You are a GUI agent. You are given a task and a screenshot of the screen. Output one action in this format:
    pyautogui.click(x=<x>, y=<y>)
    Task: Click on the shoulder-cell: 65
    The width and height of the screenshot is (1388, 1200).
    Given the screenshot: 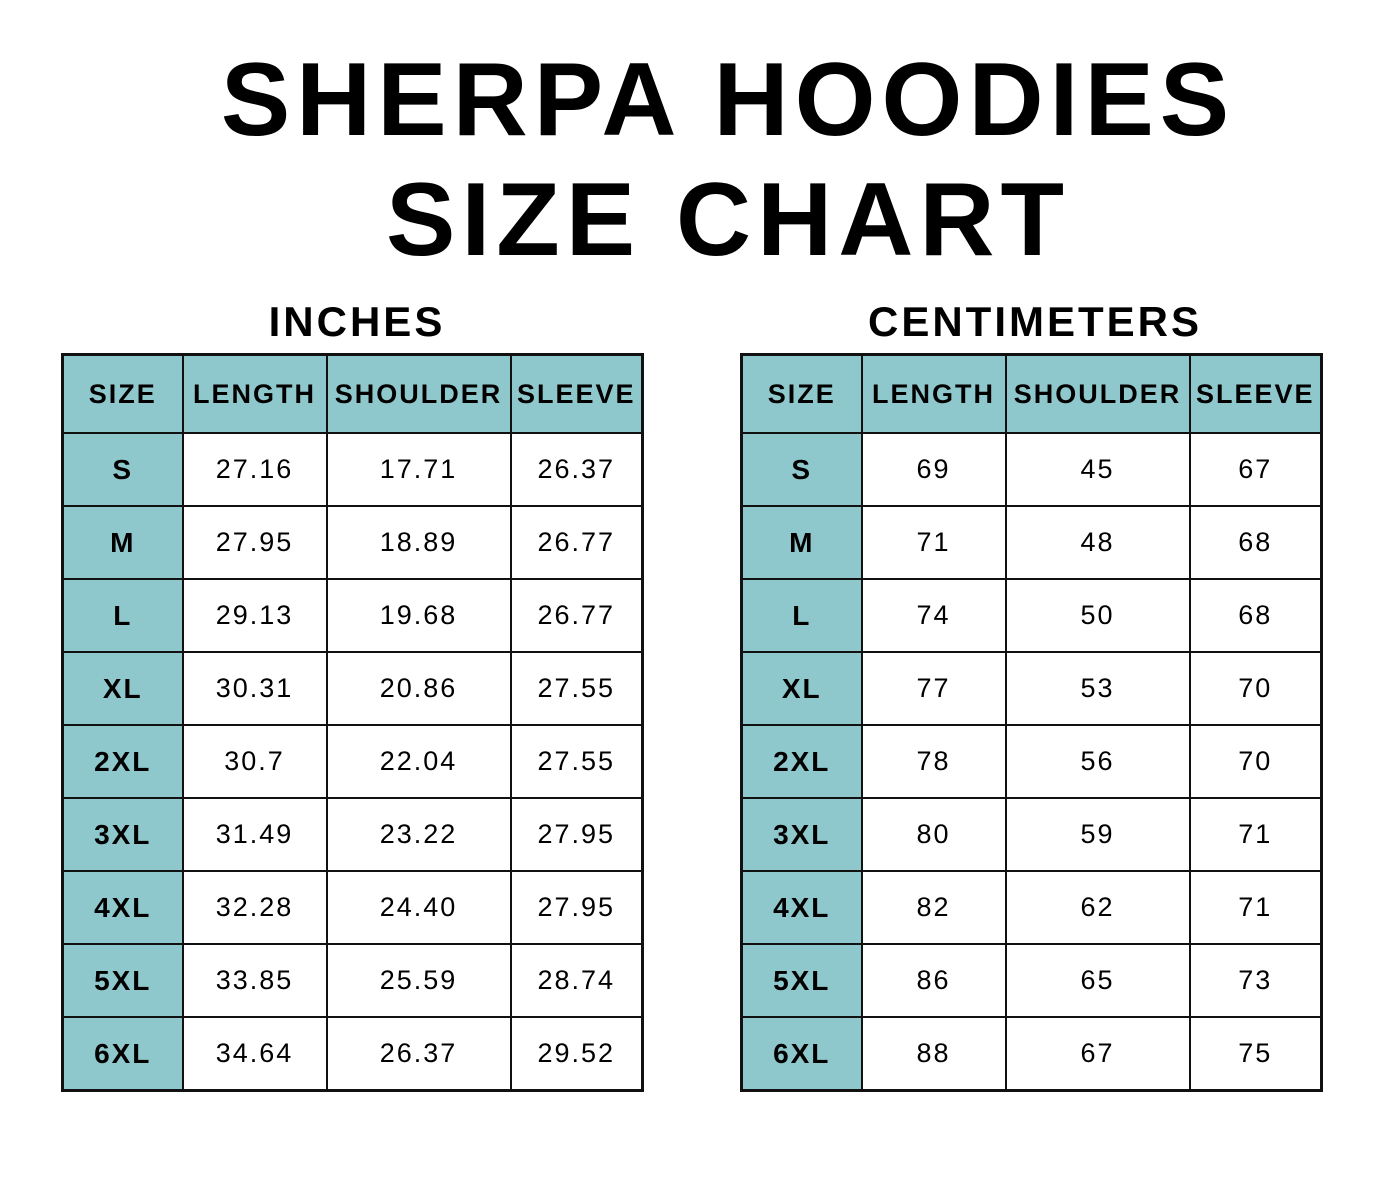 What is the action you would take?
    pyautogui.click(x=1097, y=980)
    